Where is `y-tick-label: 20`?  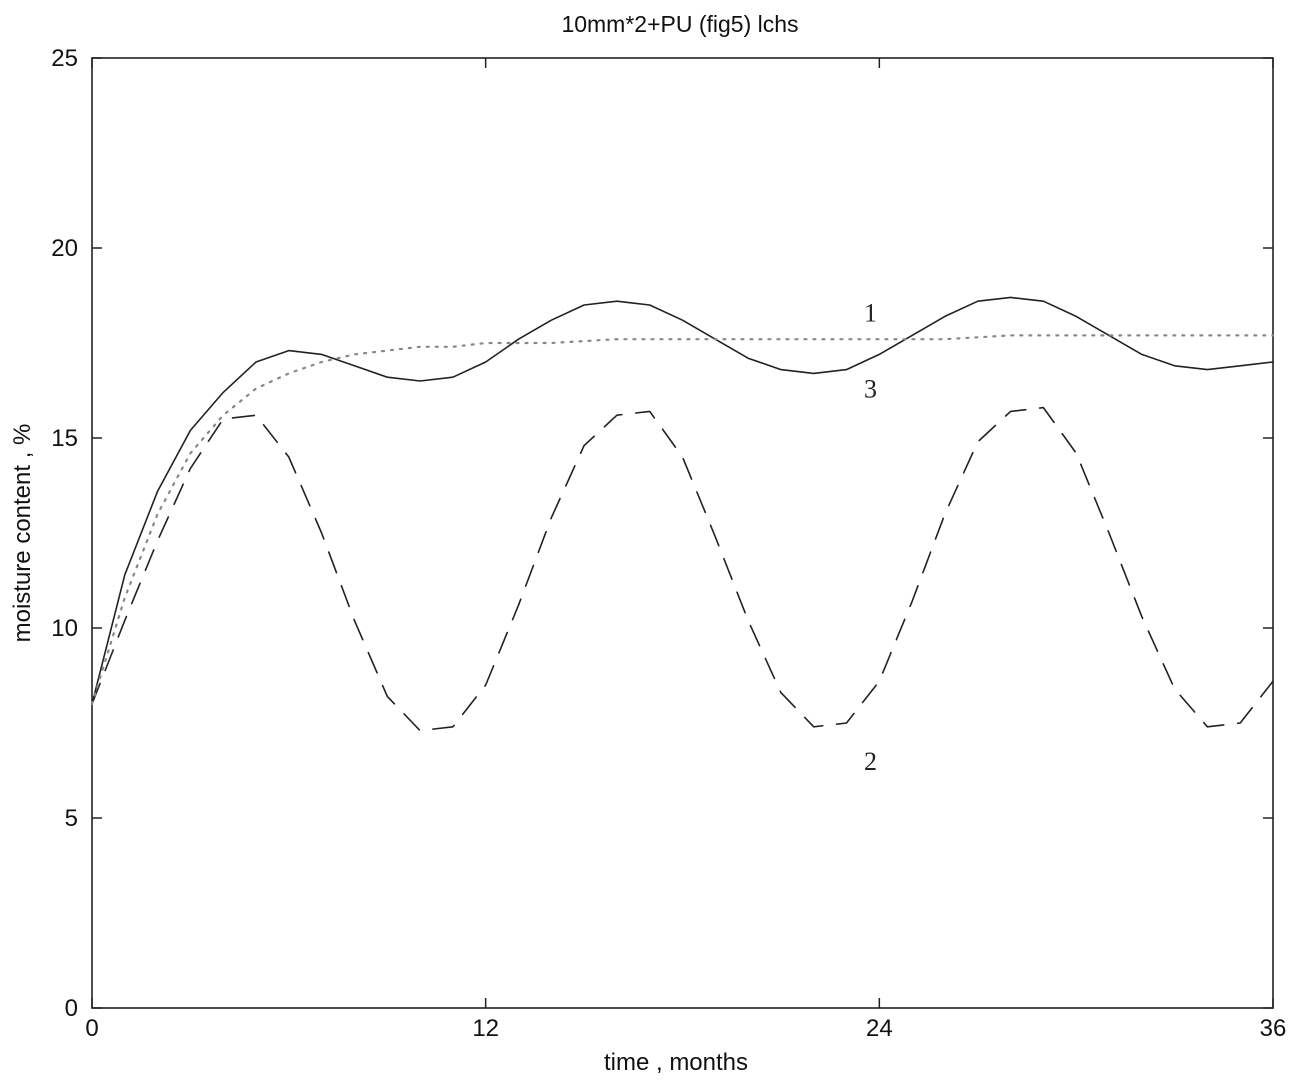
y-tick-label: 20 is located at coordinates (64, 248).